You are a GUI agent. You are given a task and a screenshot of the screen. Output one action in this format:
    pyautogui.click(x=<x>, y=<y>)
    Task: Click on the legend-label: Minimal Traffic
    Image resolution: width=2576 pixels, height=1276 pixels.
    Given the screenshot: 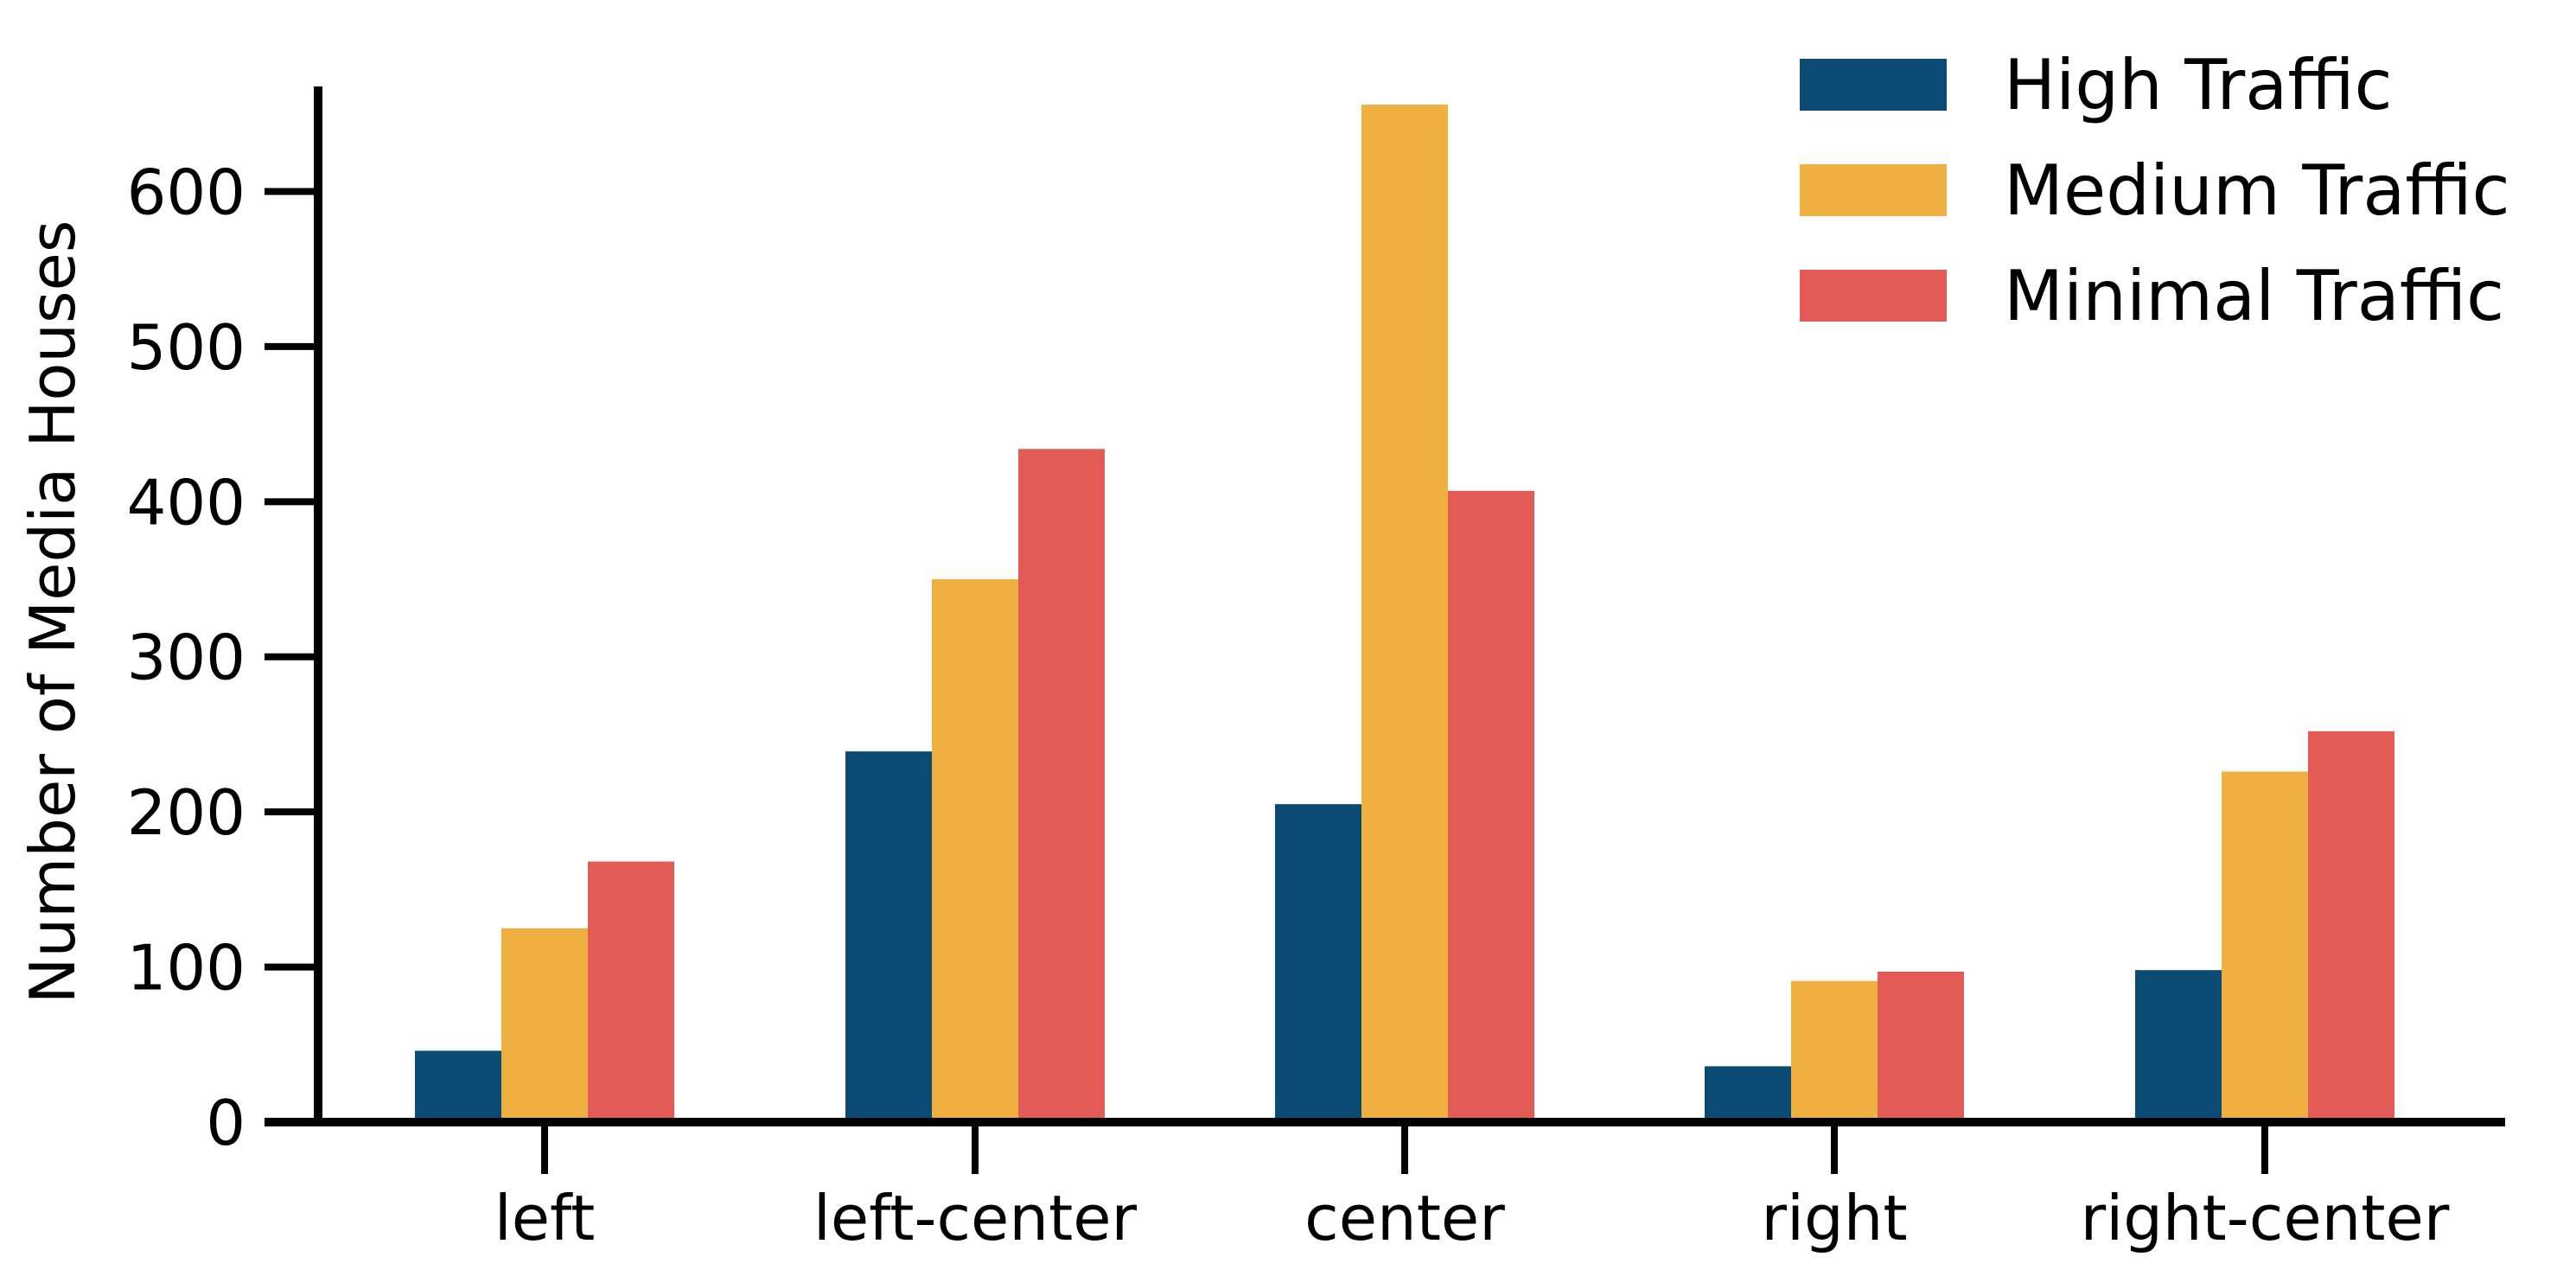 What is the action you would take?
    pyautogui.click(x=2254, y=296)
    